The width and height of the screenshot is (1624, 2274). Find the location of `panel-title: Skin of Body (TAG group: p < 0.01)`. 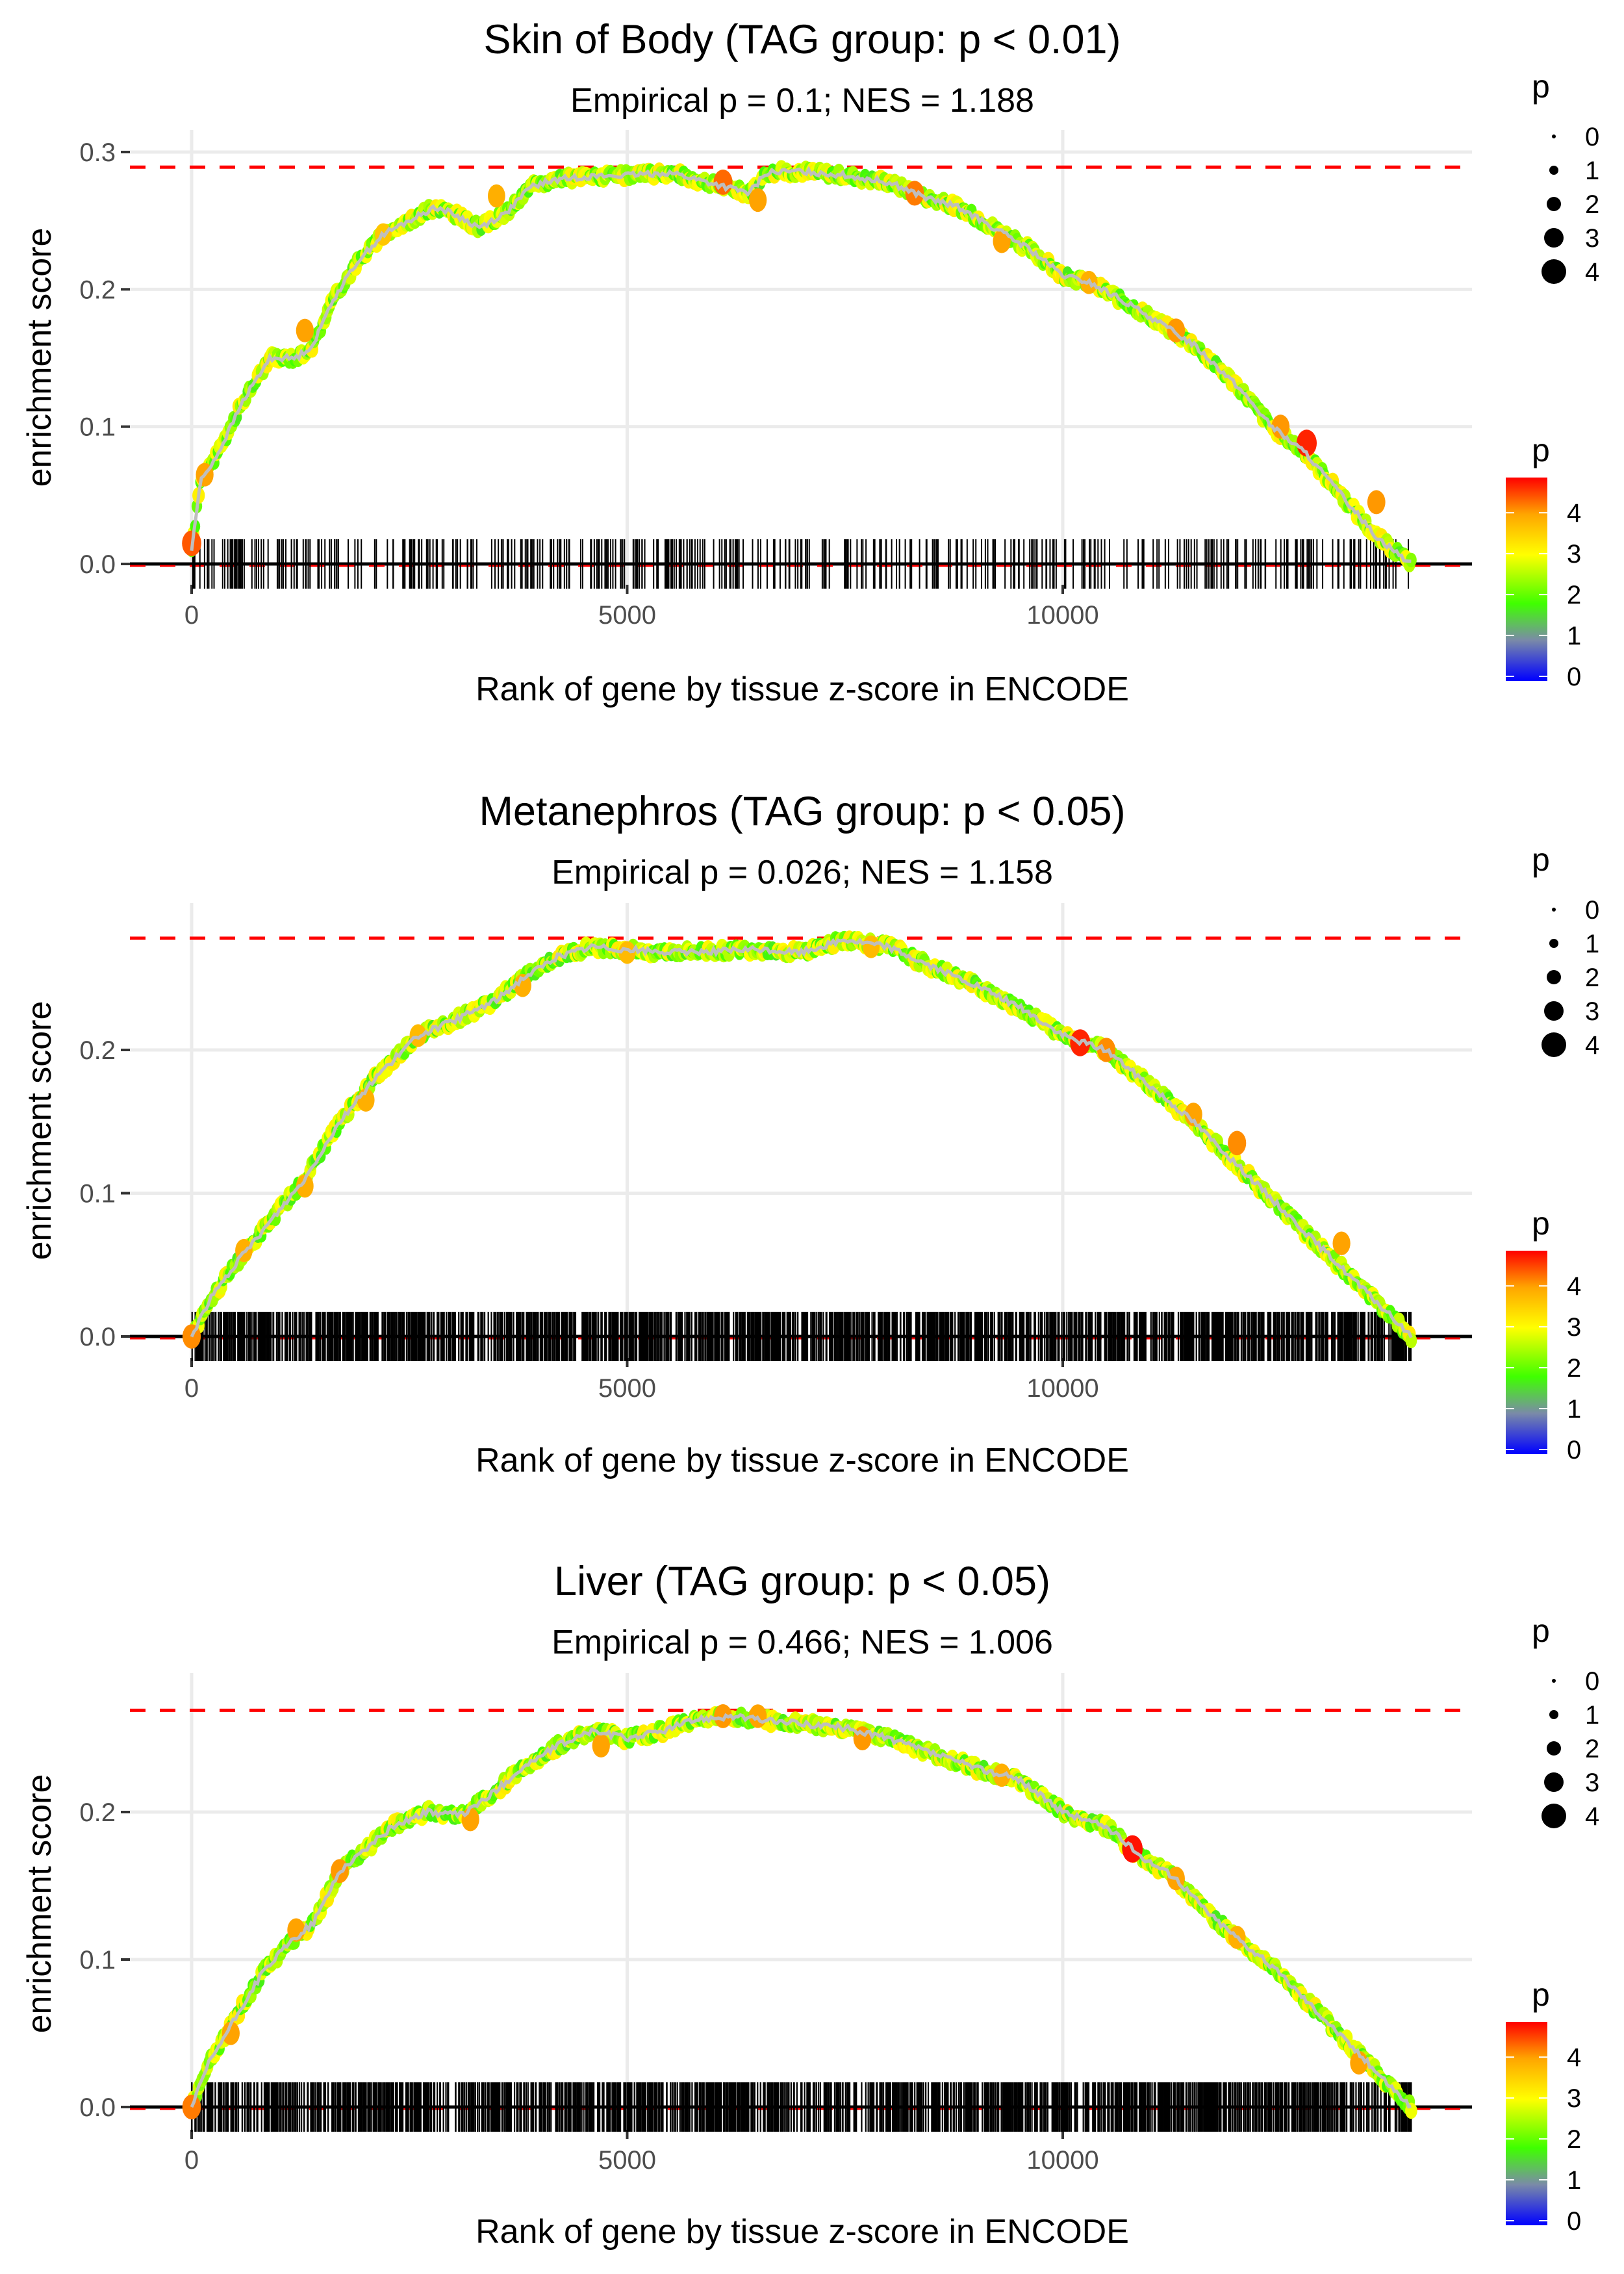

panel-title: Skin of Body (TAG group: p < 0.01) is located at coordinates (802, 39).